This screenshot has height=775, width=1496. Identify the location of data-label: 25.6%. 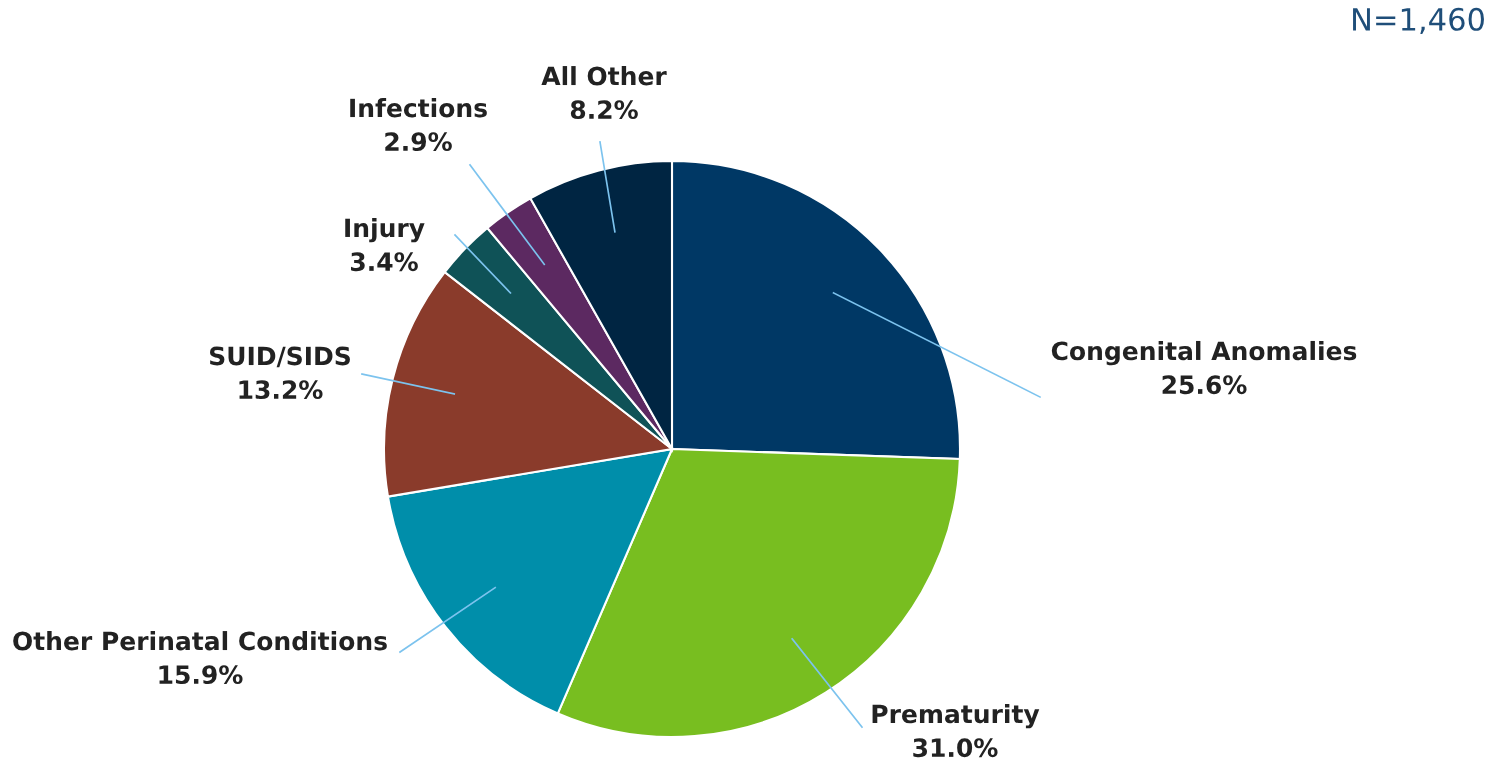
(1204, 385).